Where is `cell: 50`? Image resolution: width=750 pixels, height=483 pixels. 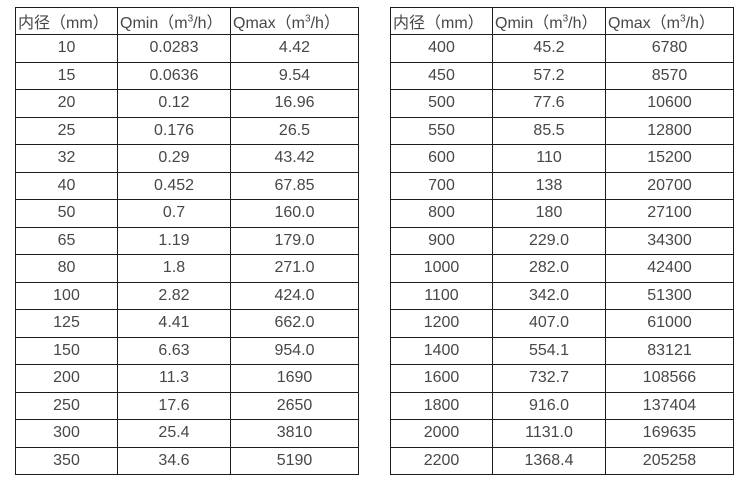
cell: 50 is located at coordinates (66, 213).